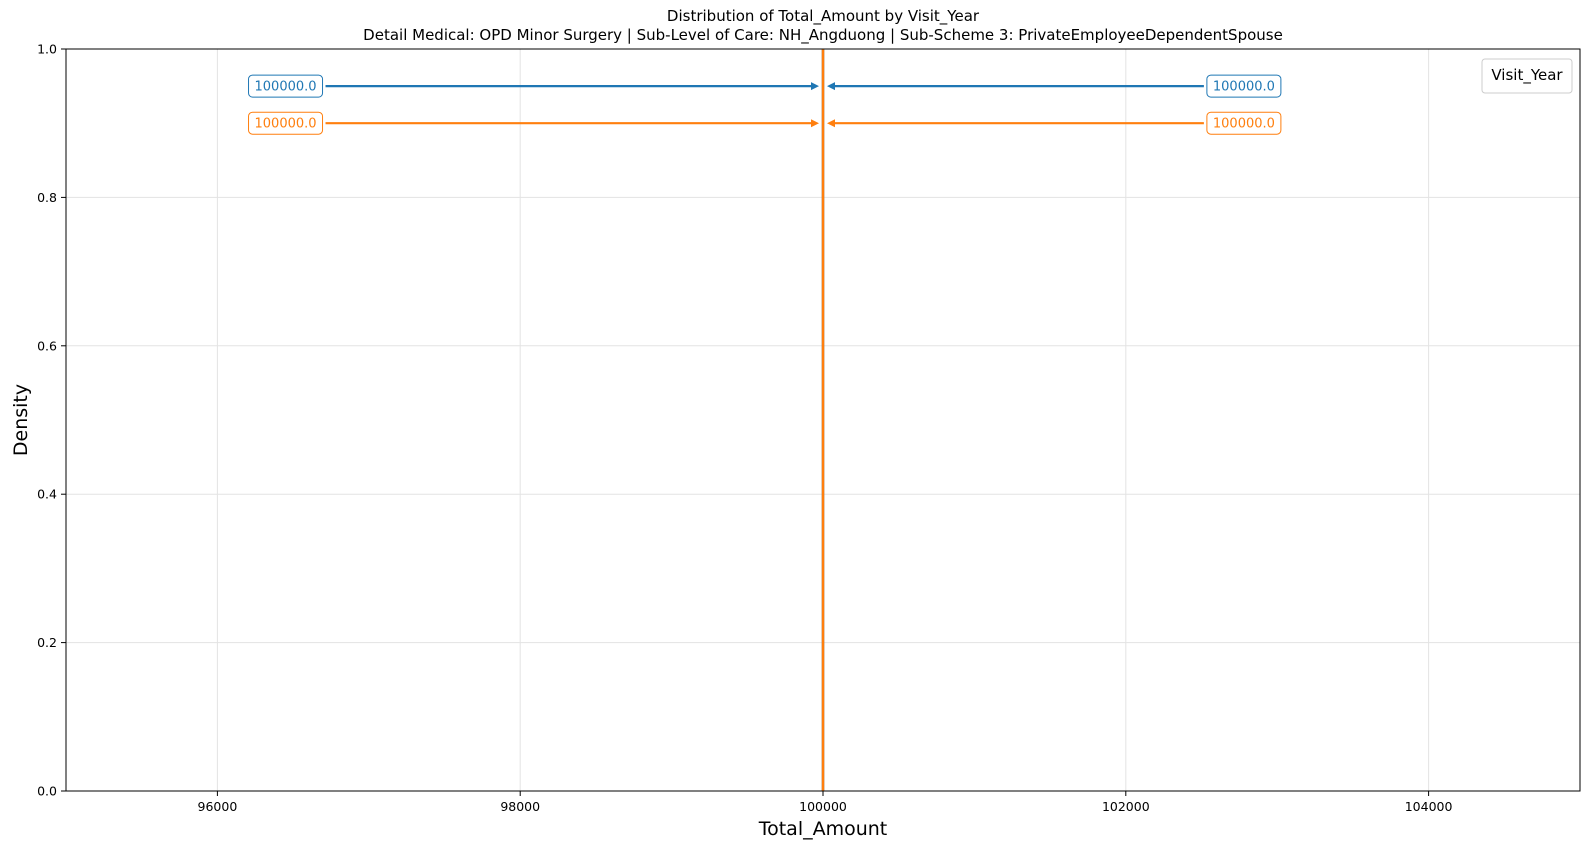 The height and width of the screenshot is (849, 1589). Describe the element at coordinates (47, 49) in the screenshot. I see `y-tick-label: 1.0` at that location.